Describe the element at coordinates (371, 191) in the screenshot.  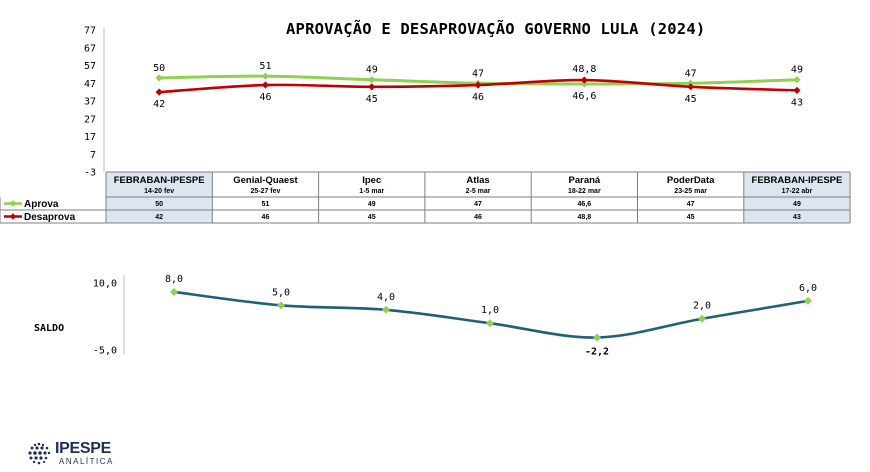
I see `table-header-date: 1-5 mar` at that location.